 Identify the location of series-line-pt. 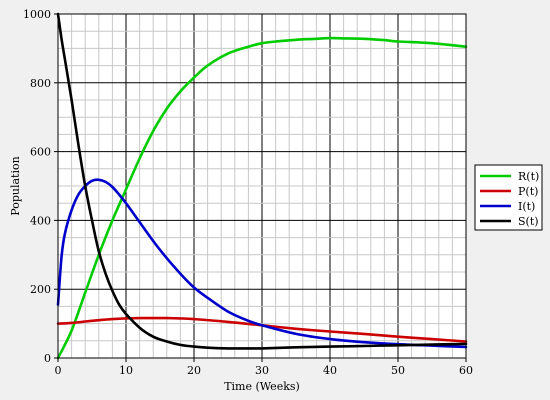
(262, 329).